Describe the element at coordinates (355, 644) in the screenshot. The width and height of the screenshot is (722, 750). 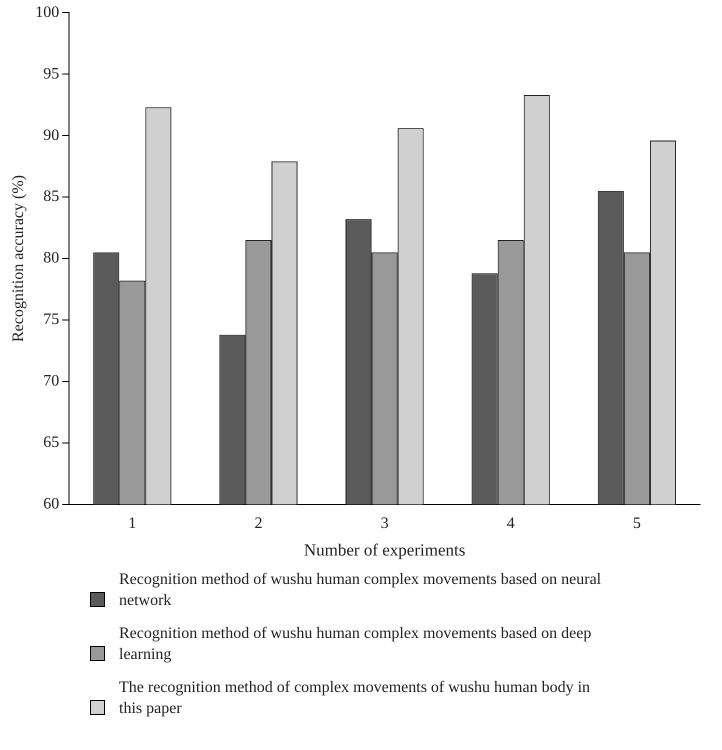
I see `legend-label: Recognition method of wushu human complex movements based on deep learning` at that location.